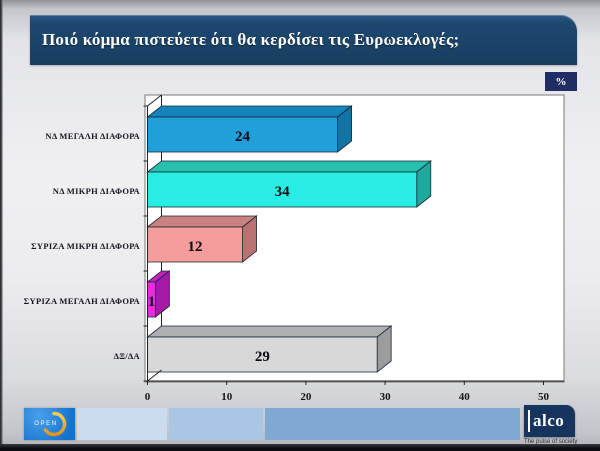 The height and width of the screenshot is (451, 600). What do you see at coordinates (154, 375) in the screenshot?
I see `axis-bottom-diagonal` at bounding box center [154, 375].